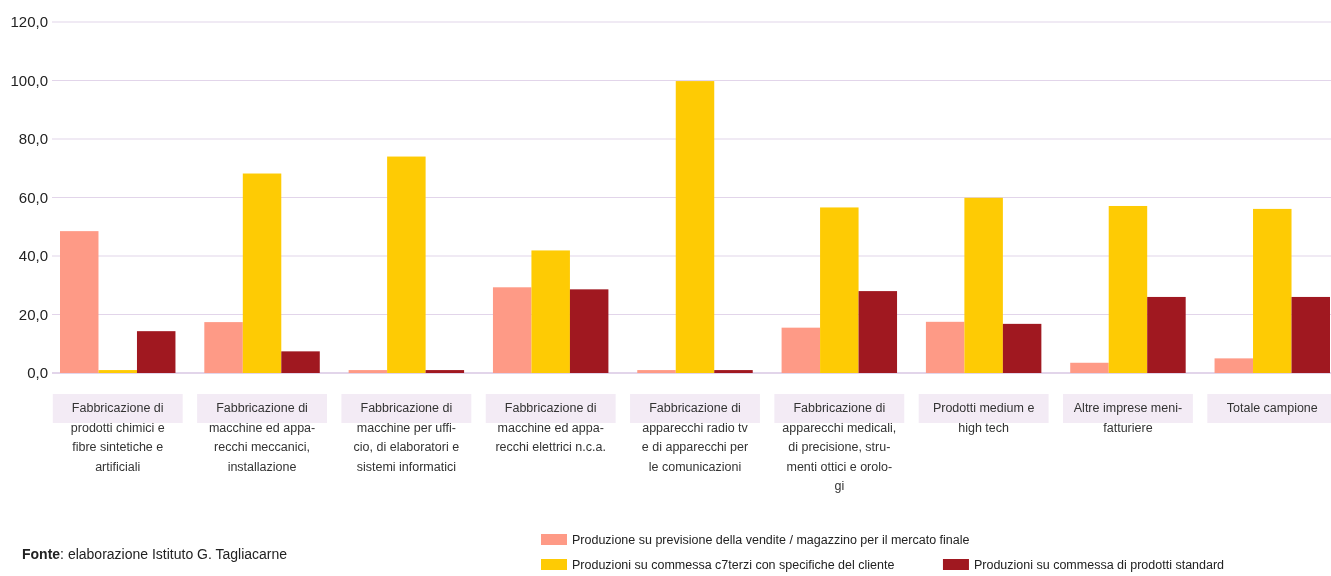 The width and height of the screenshot is (1331, 576). Describe the element at coordinates (406, 437) in the screenshot. I see `x-tick-label: Fabbricazione di macchine per uffi- cio, di elaboratori e sistemi informatici` at that location.